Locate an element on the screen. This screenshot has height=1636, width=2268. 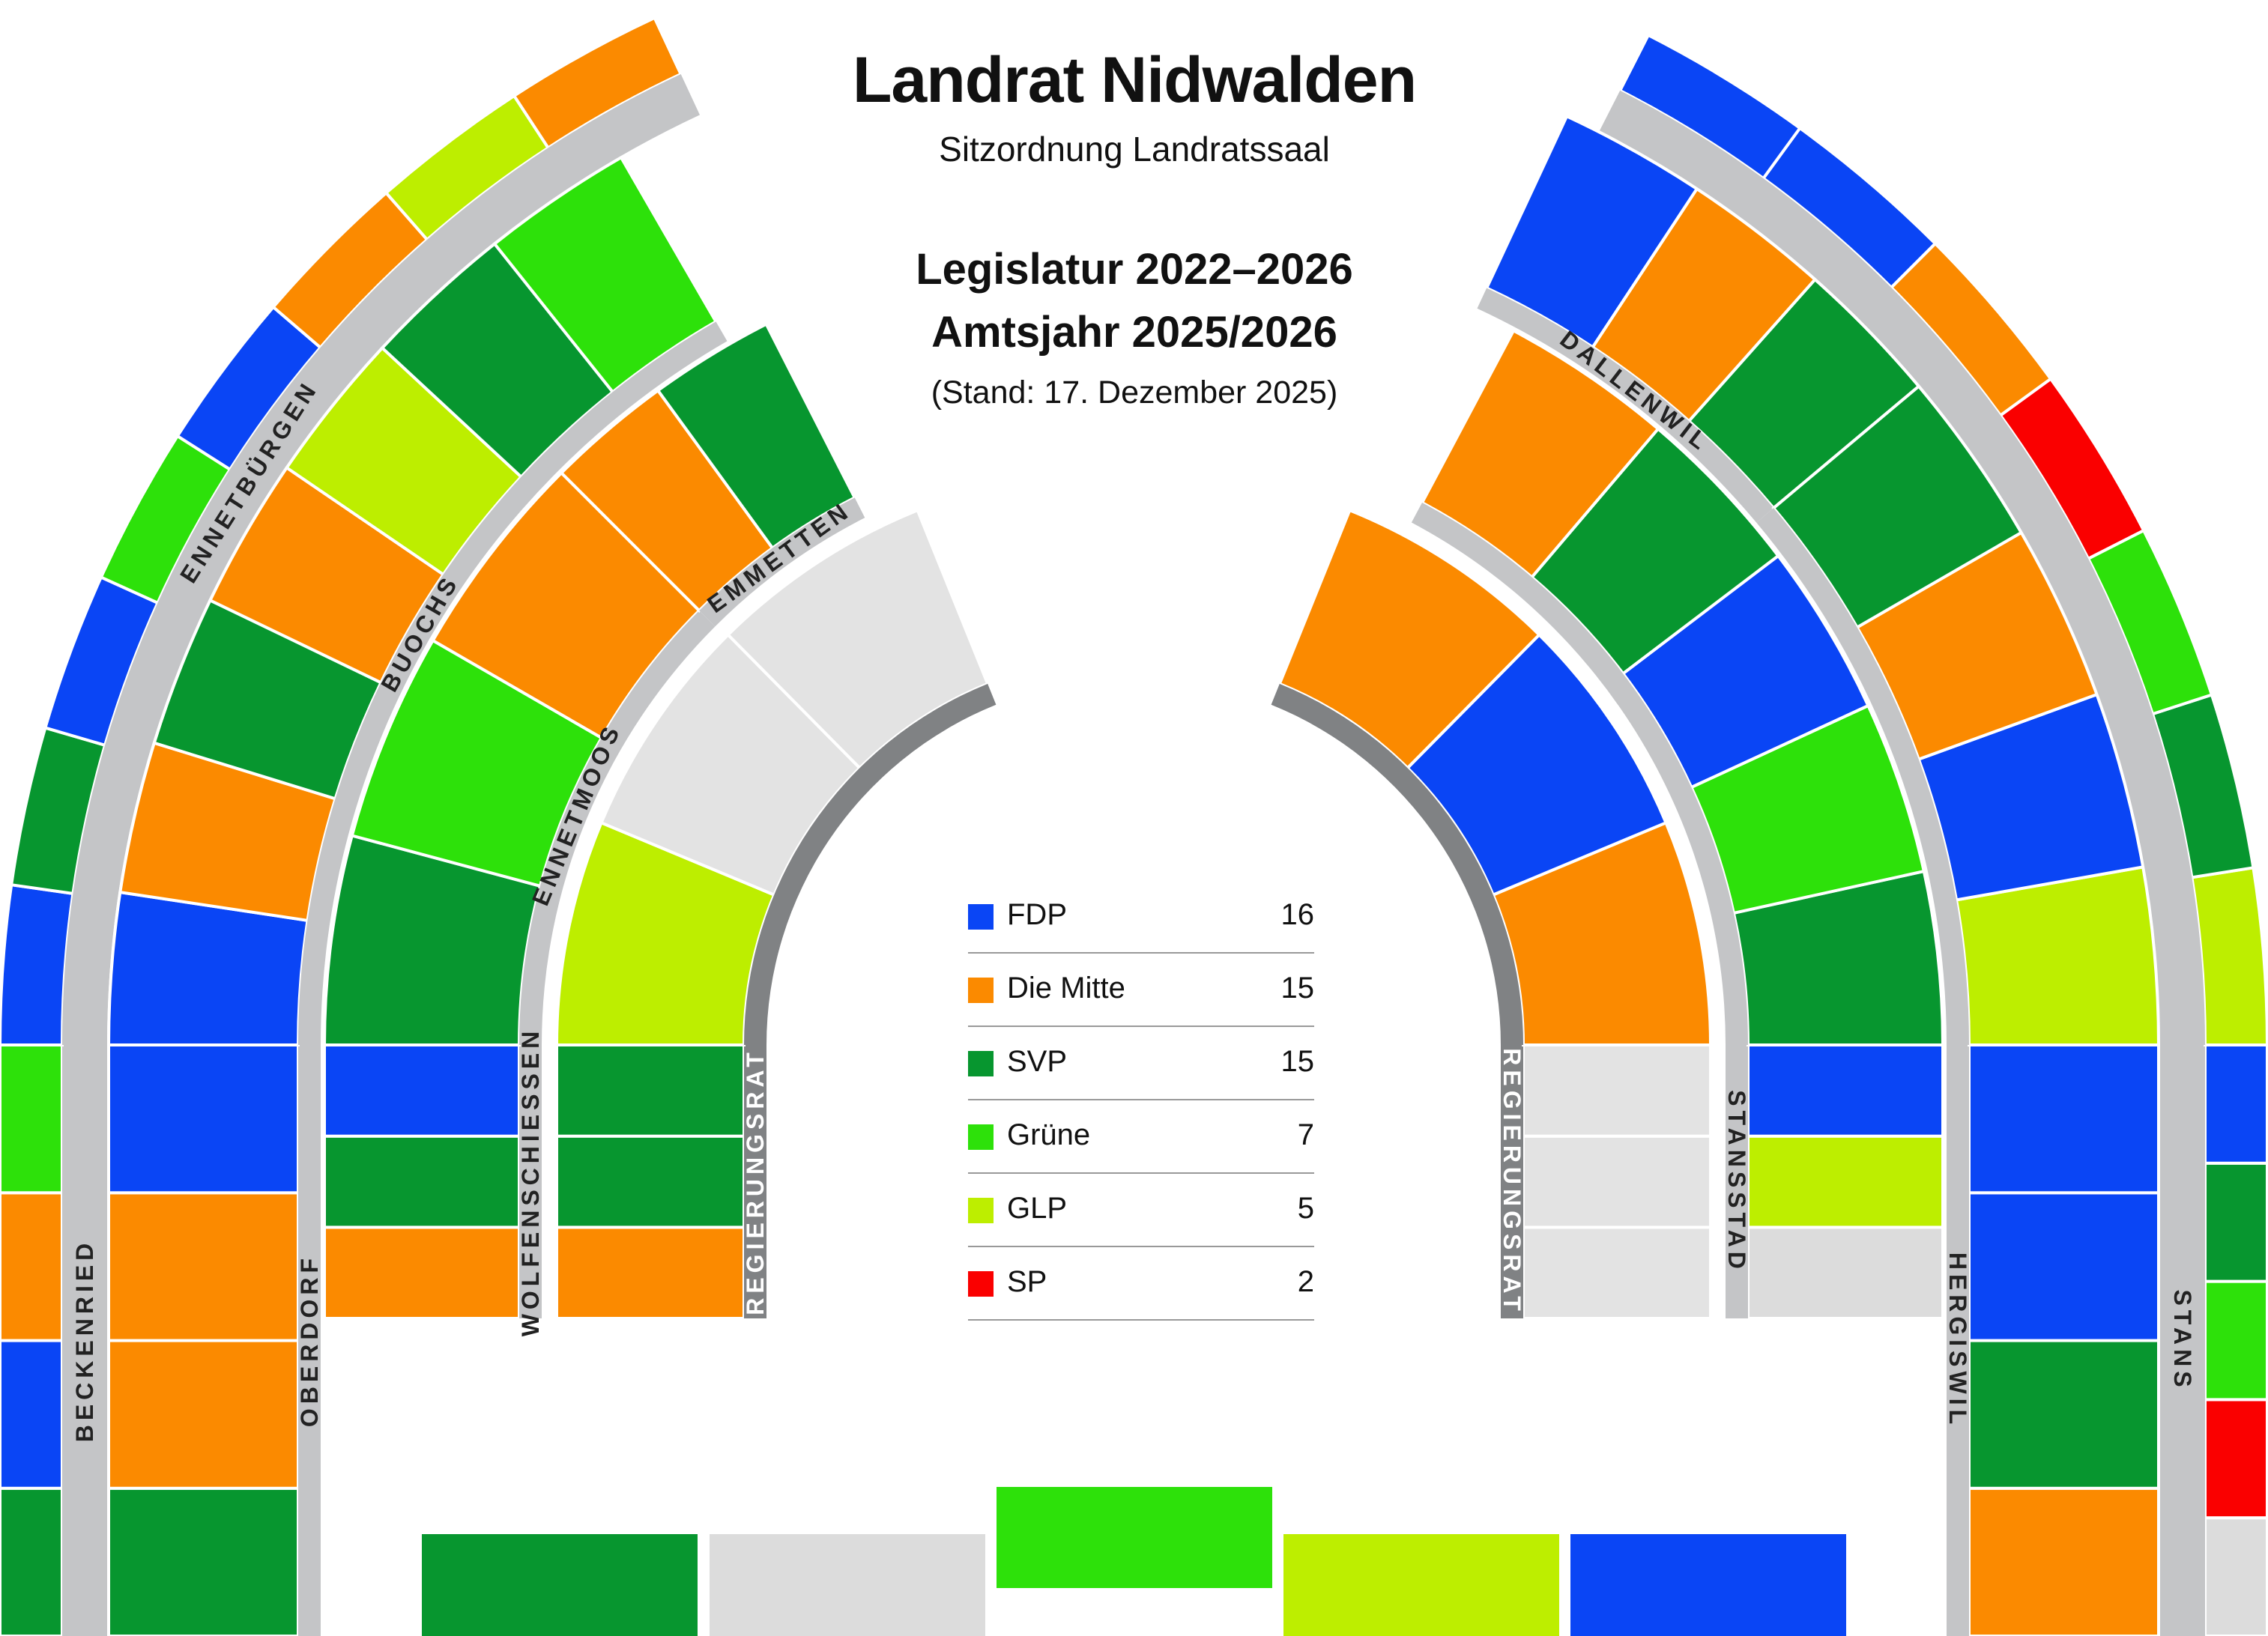
seat-block-ennetmoos-left is located at coordinates (519, 758).